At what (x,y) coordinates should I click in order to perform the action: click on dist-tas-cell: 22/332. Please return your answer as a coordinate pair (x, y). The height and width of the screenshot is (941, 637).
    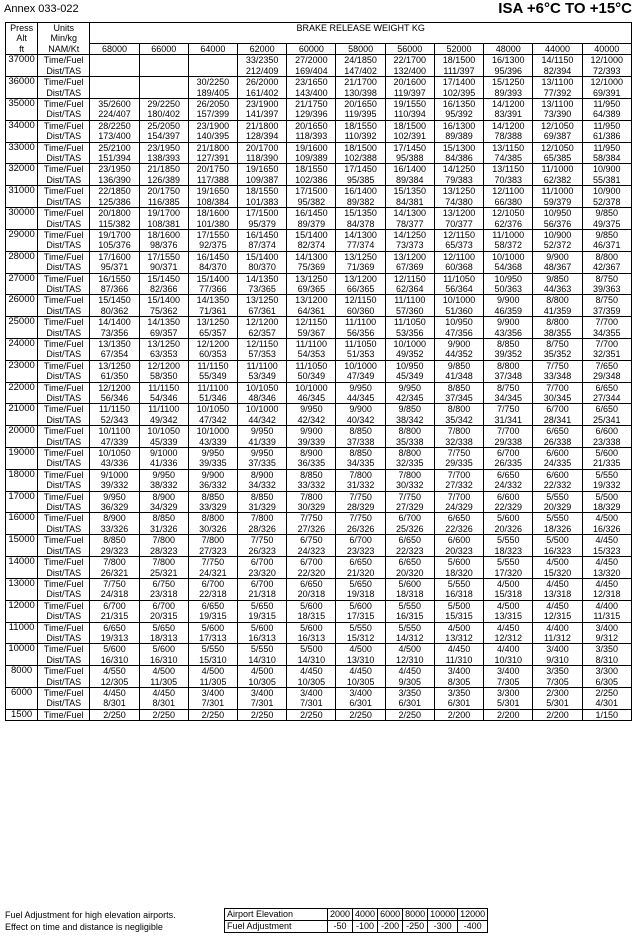
    Looking at the image, I should click on (557, 486).